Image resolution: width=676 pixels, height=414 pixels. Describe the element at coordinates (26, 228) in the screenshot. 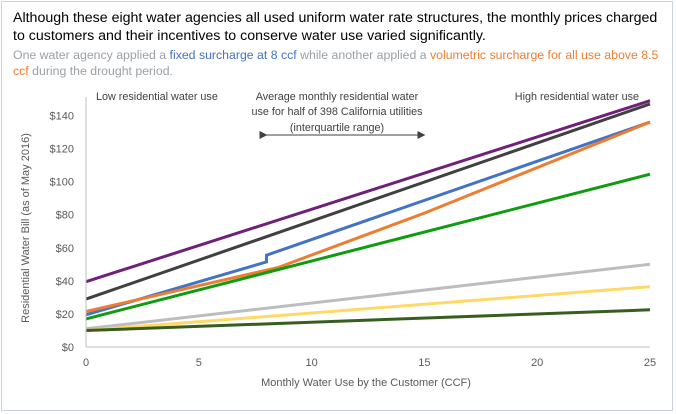

I see `y-axis-title: Residential Water Bill (as of May 2016)` at that location.